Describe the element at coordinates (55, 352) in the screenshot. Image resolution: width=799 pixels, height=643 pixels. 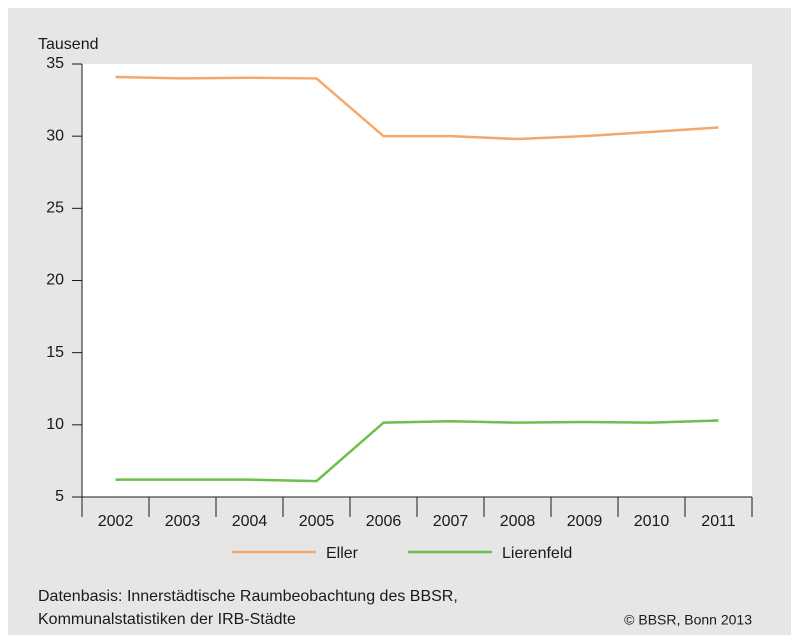
I see `y-tick-label: 15` at that location.